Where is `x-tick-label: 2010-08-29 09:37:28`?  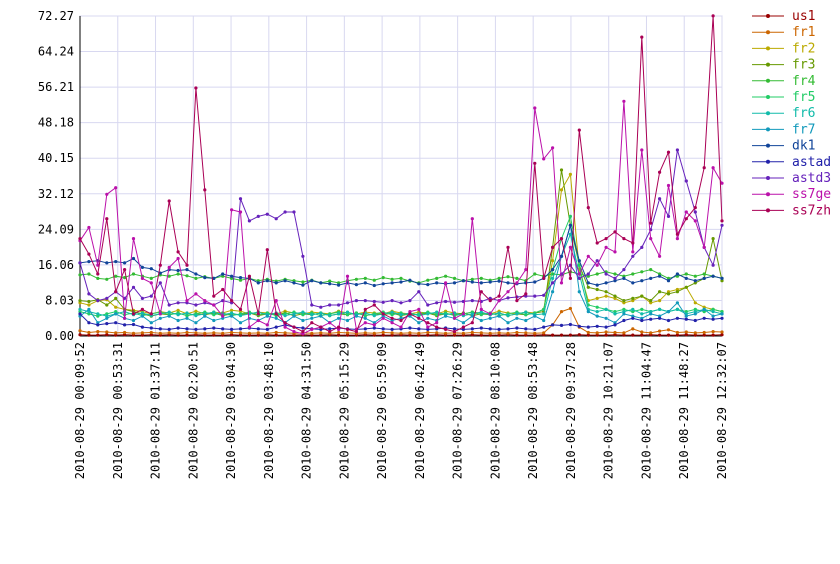 x-tick-label: 2010-08-29 09:37:28 is located at coordinates (571, 410).